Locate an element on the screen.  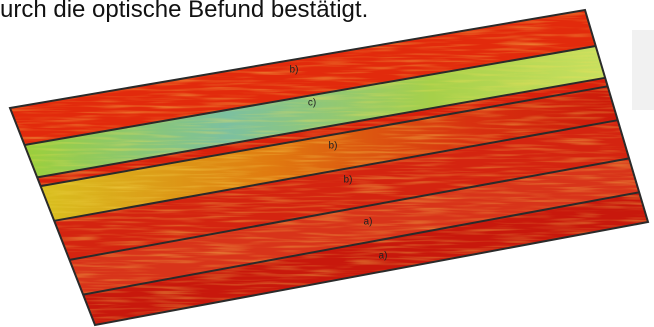
band-label: c) is located at coordinates (312, 103).